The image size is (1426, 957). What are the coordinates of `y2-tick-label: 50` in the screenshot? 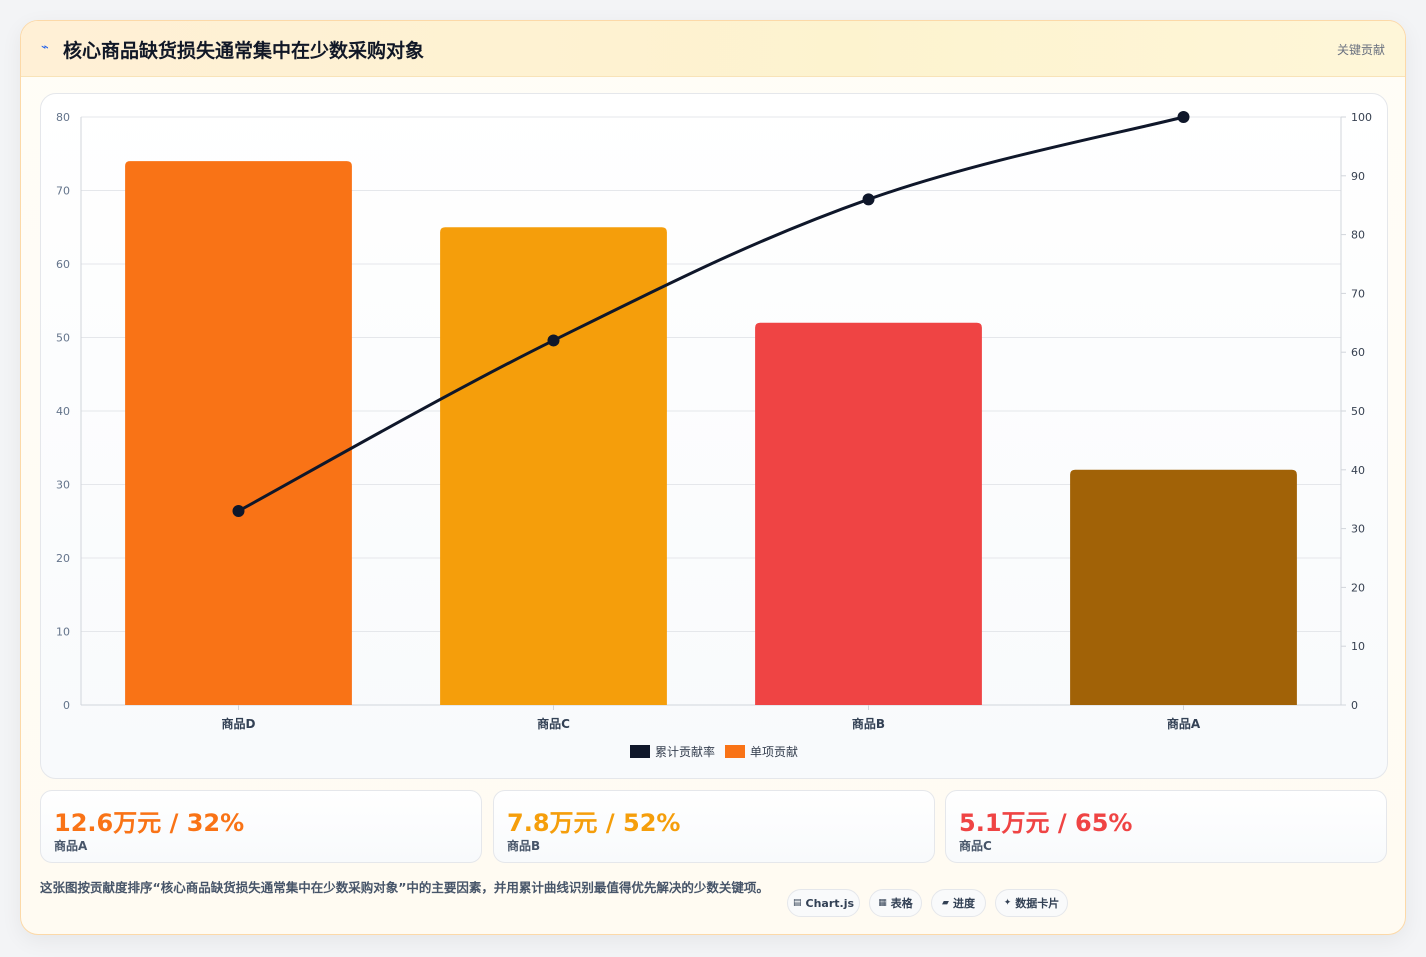 It's located at (1358, 411).